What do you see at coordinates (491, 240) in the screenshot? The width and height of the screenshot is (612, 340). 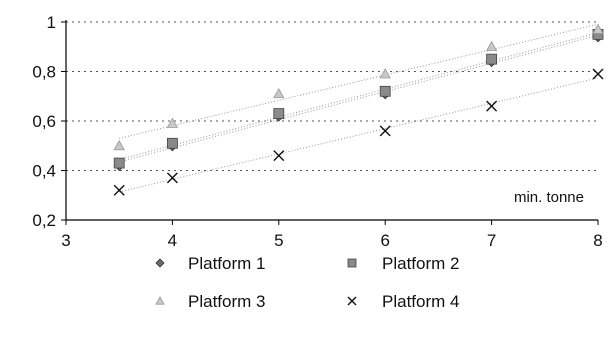 I see `x-tick-label: 7` at bounding box center [491, 240].